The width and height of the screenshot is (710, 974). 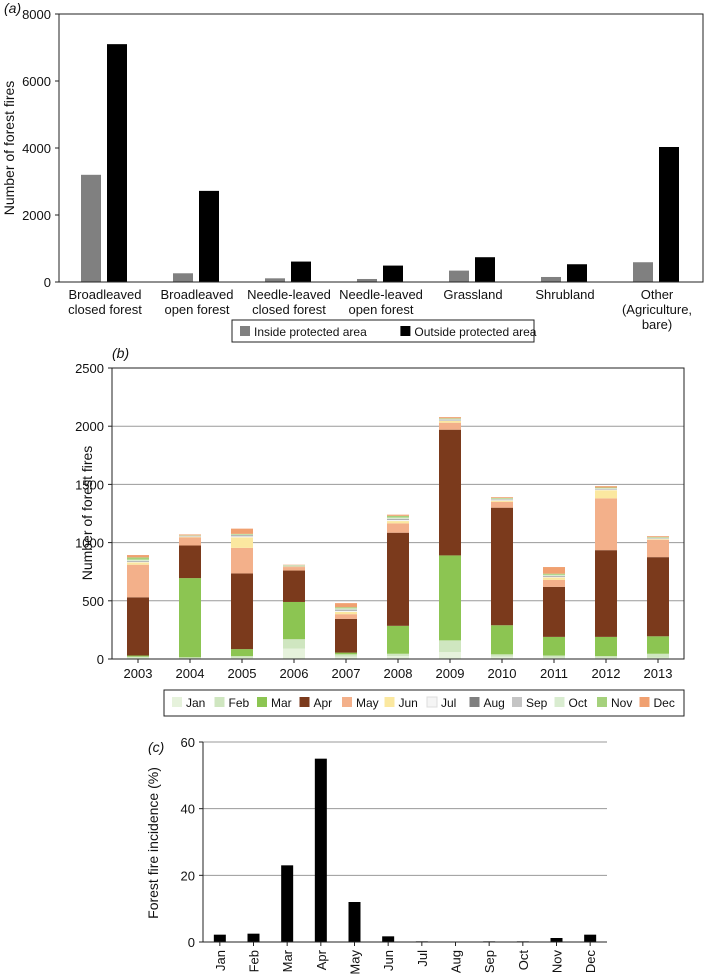 I want to click on bar-segment-feb-2006, so click(x=294, y=644).